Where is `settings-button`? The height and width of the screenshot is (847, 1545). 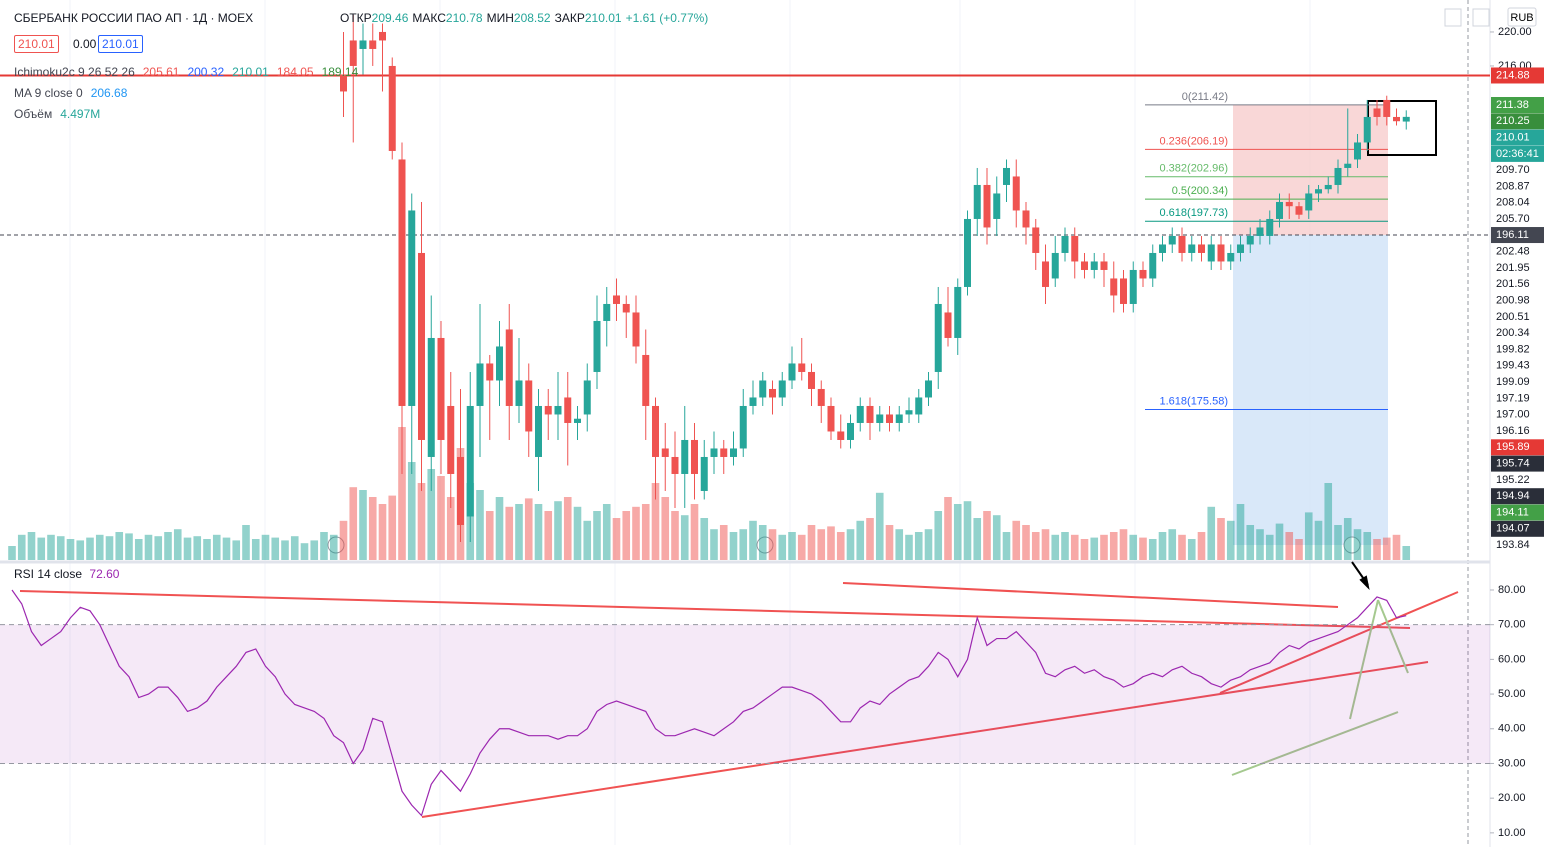
settings-button is located at coordinates (1481, 17).